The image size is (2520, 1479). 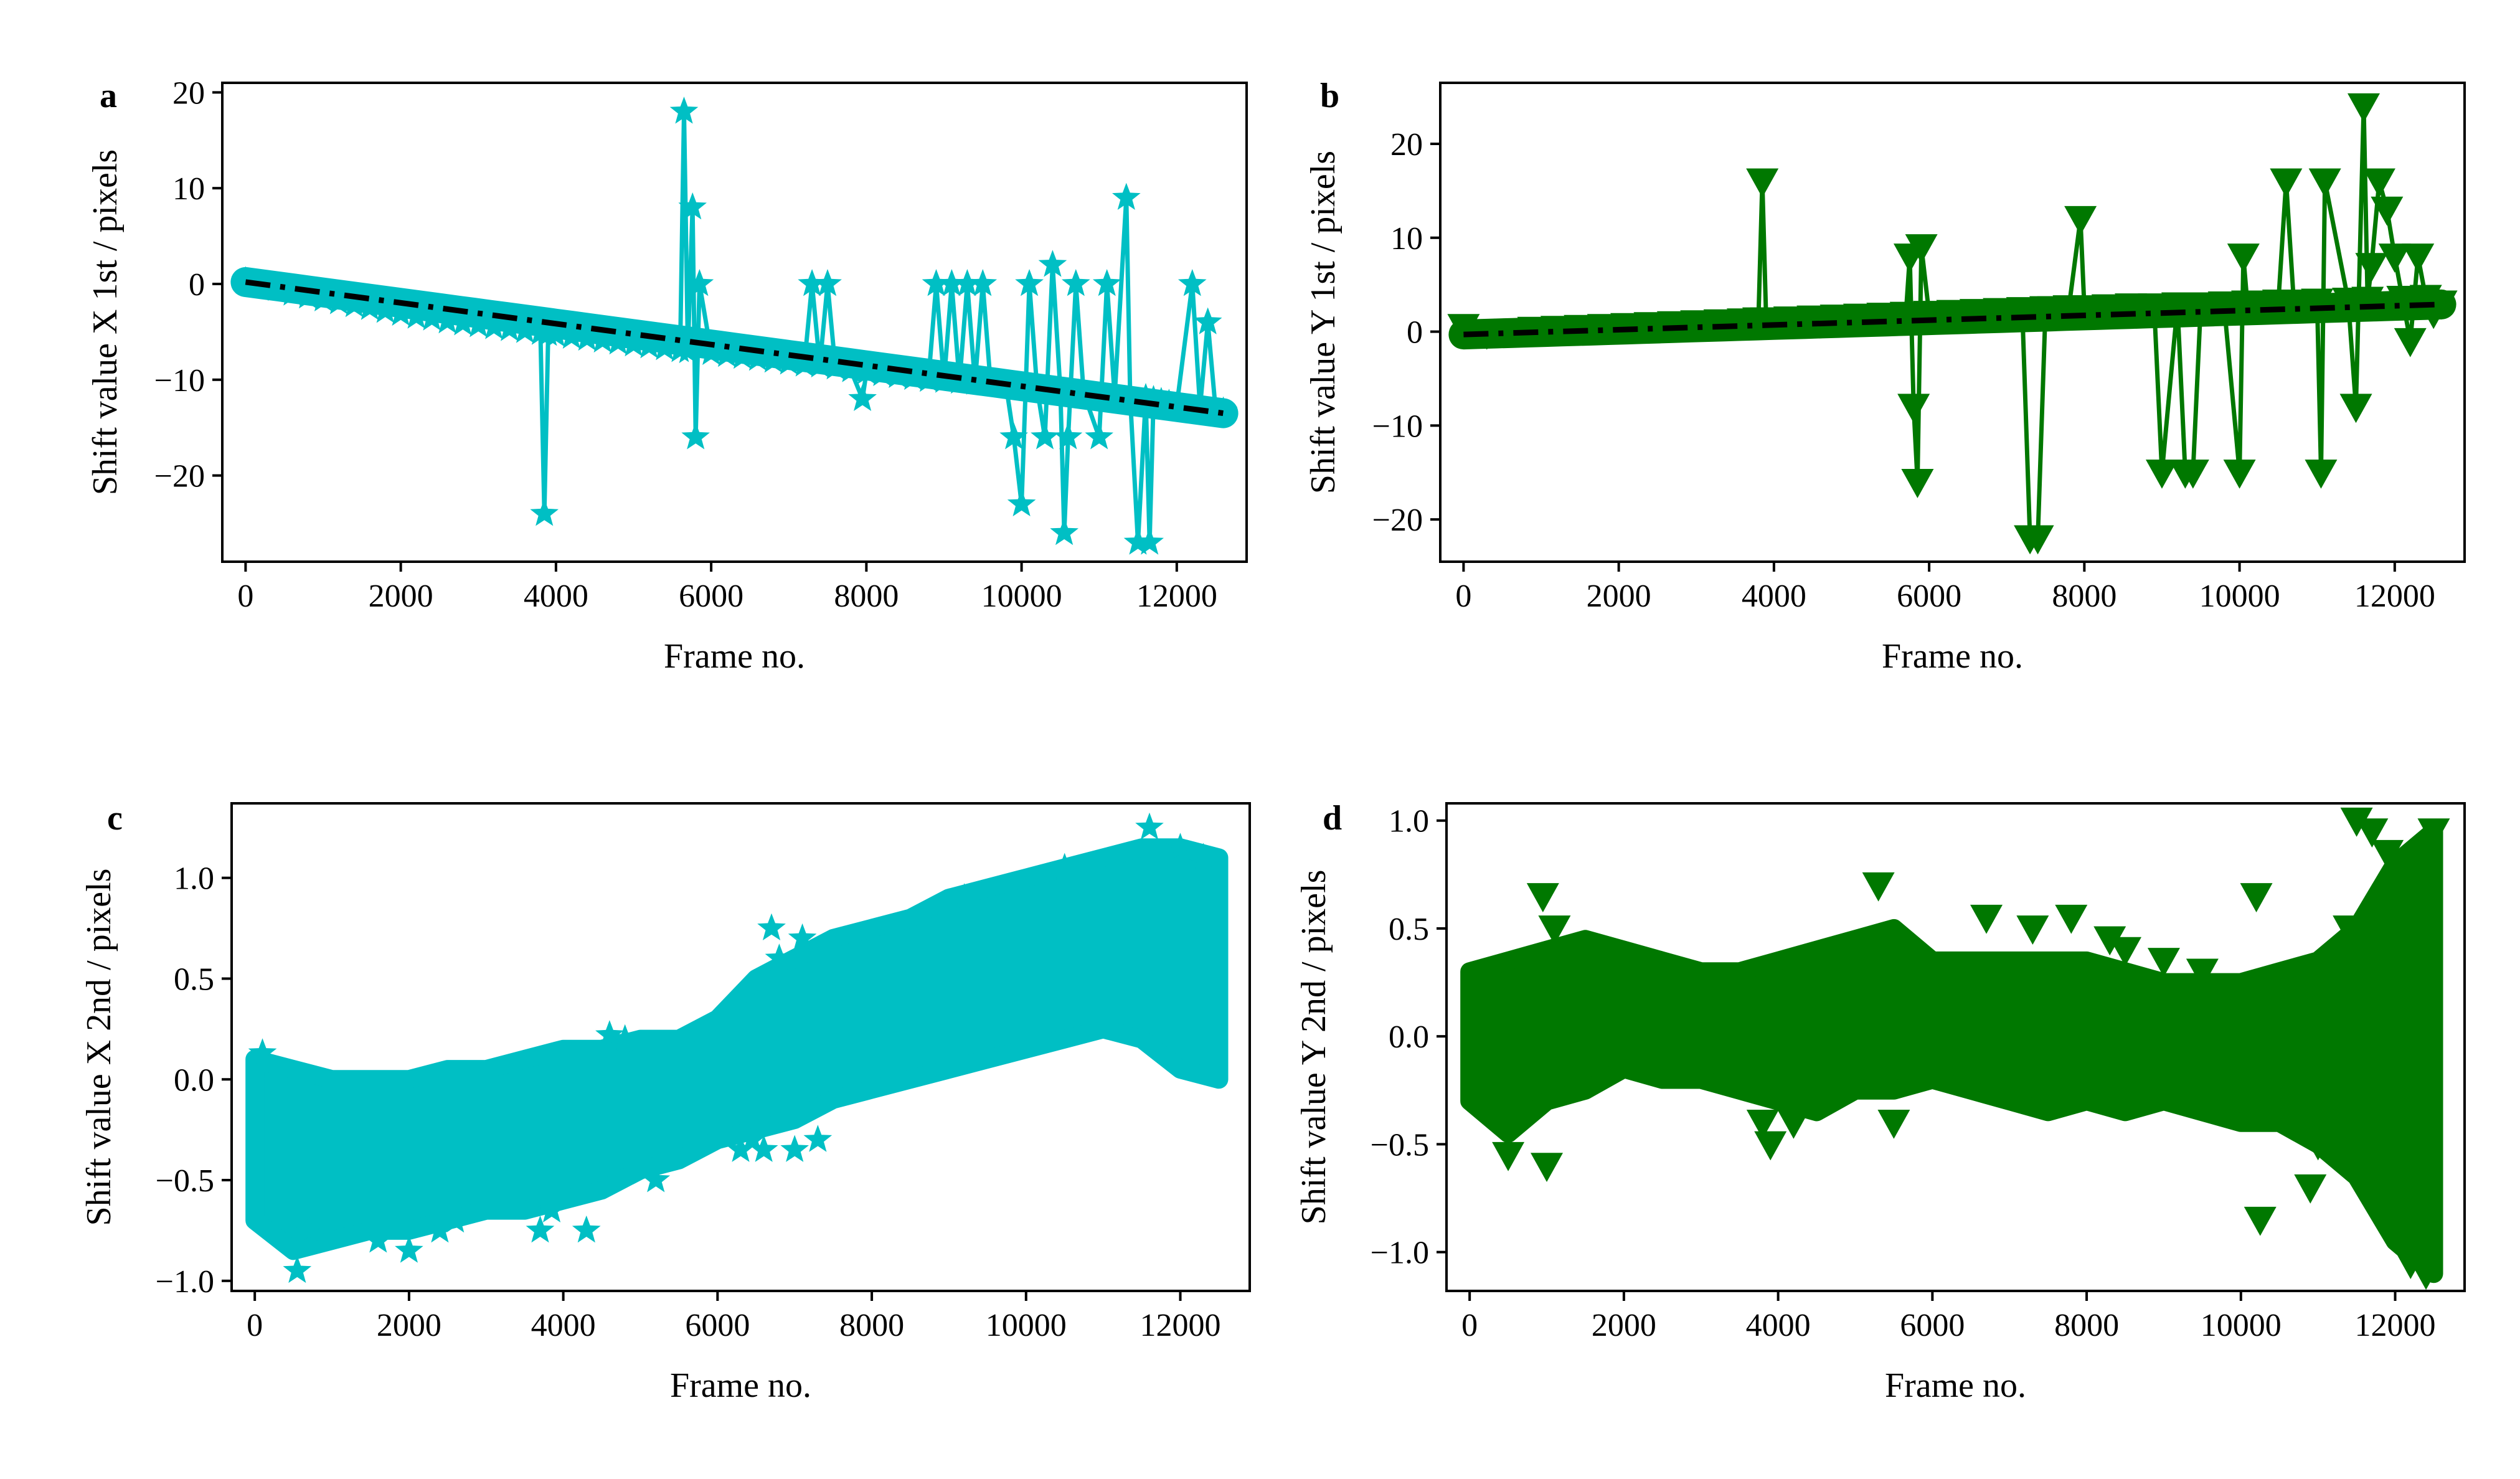 I want to click on y-tick-label: −1.0, so click(x=1400, y=1253).